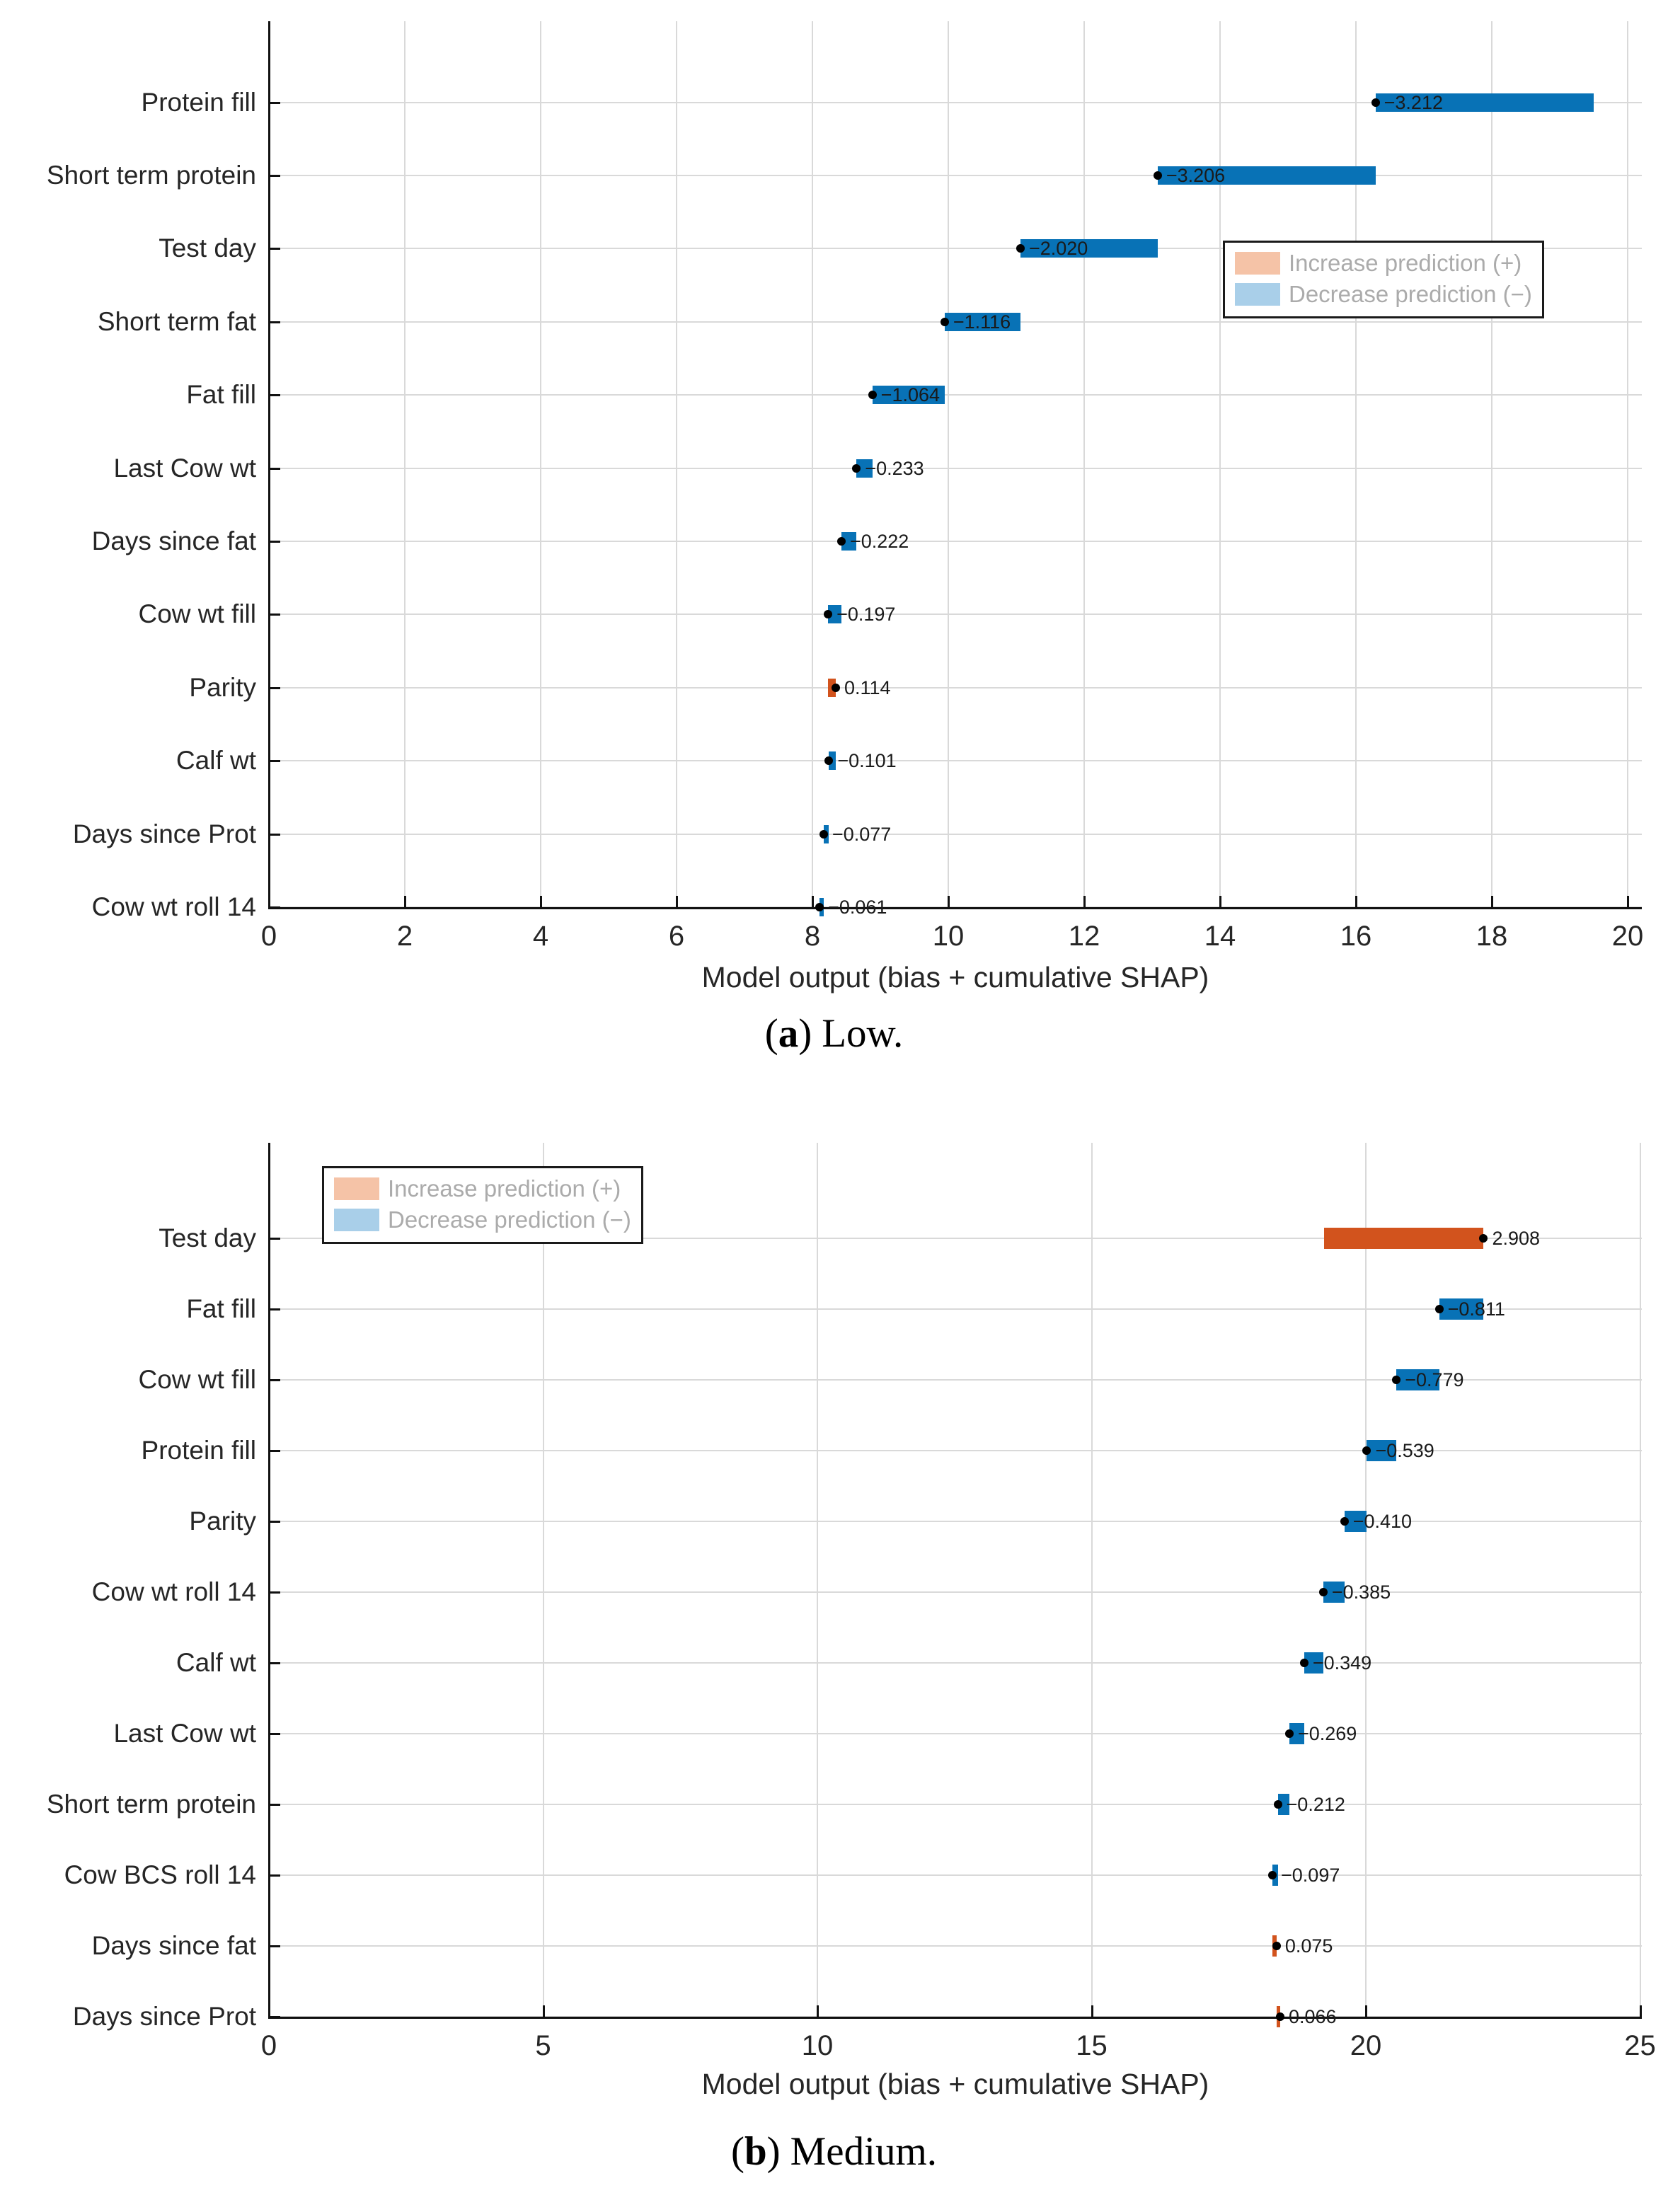 This screenshot has height=2212, width=1668. I want to click on y-axis-feature-label: Days since Prot, so click(164, 2016).